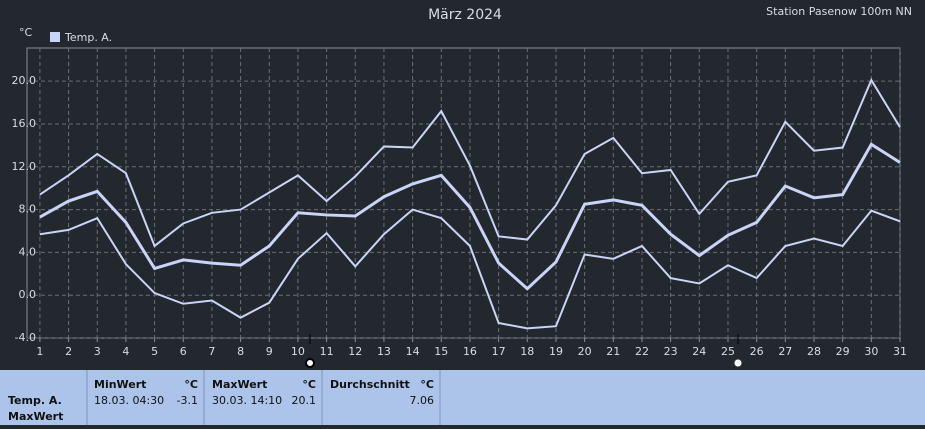 The width and height of the screenshot is (925, 429). What do you see at coordinates (35, 400) in the screenshot?
I see `series-label: Temp. A.` at bounding box center [35, 400].